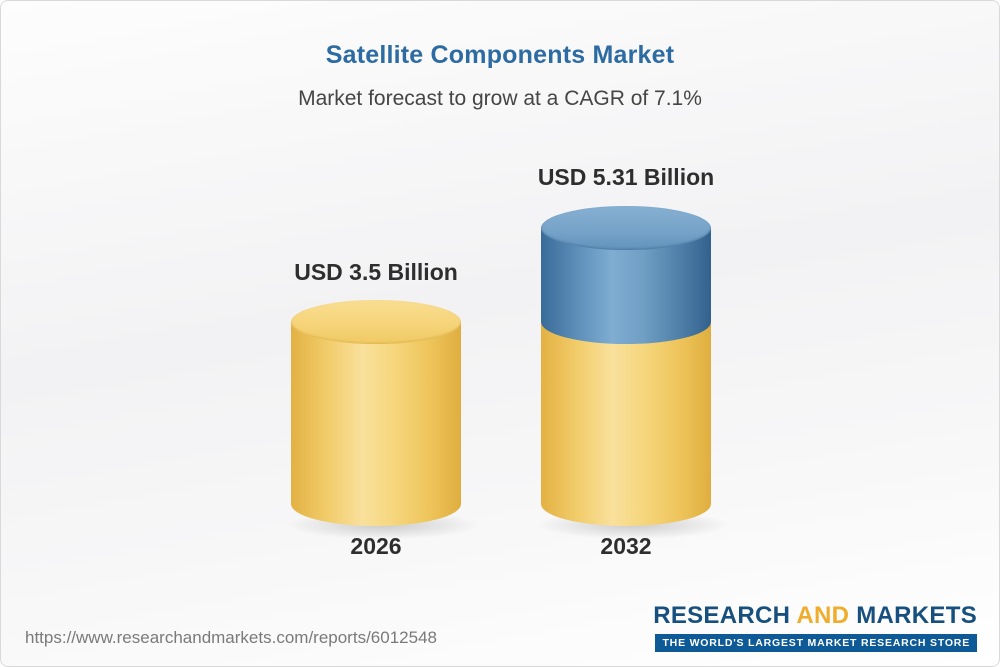  I want to click on bar-2026-body, so click(376, 424).